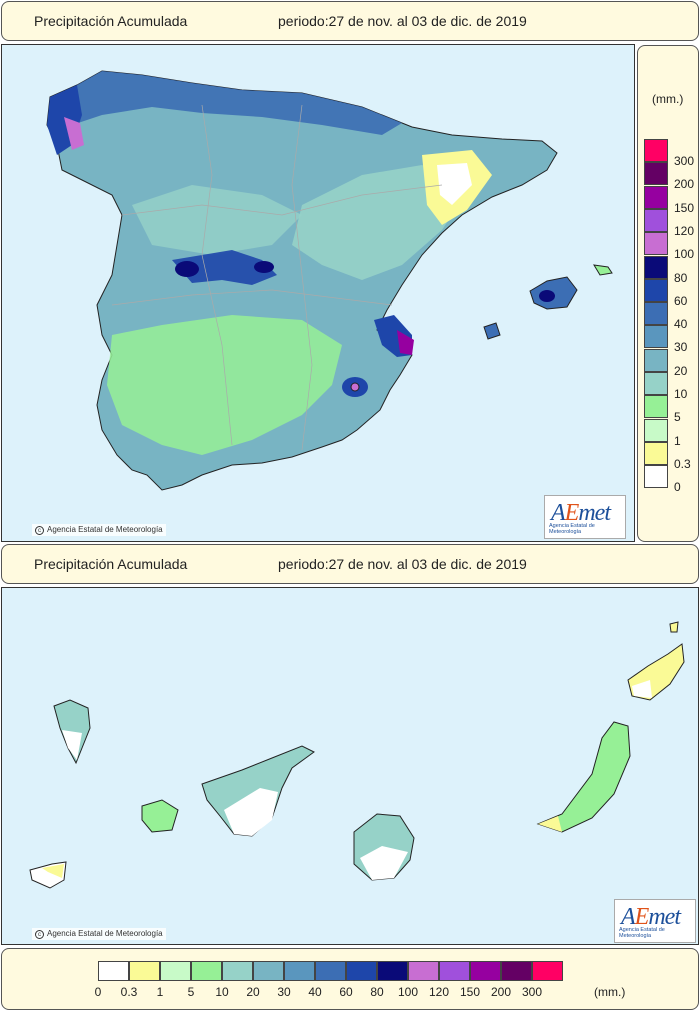  What do you see at coordinates (550, 824) in the screenshot?
I see `fuerteventura-south` at bounding box center [550, 824].